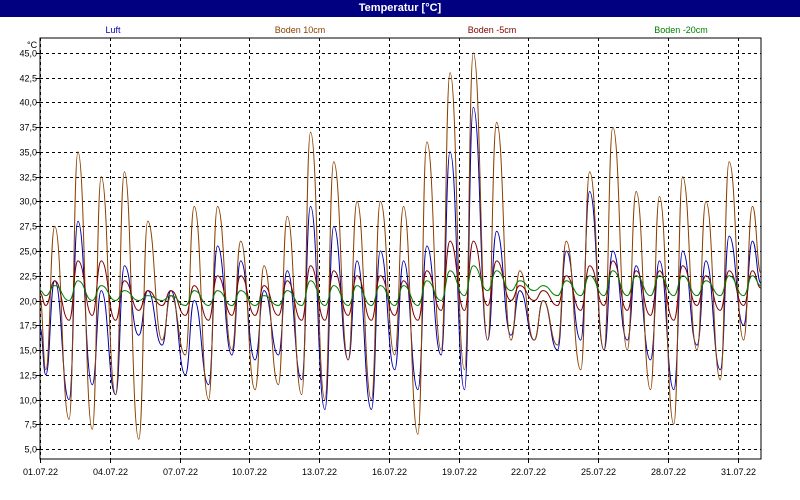  Describe the element at coordinates (28, 326) in the screenshot. I see `y-tick-label: 17,5` at that location.